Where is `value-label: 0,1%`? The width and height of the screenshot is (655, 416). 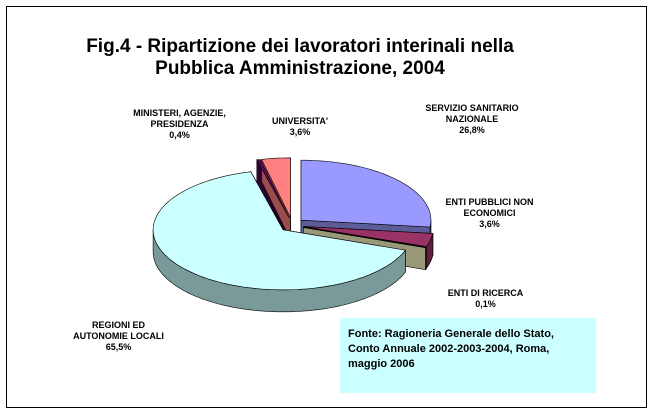 value-label: 0,1% is located at coordinates (485, 304).